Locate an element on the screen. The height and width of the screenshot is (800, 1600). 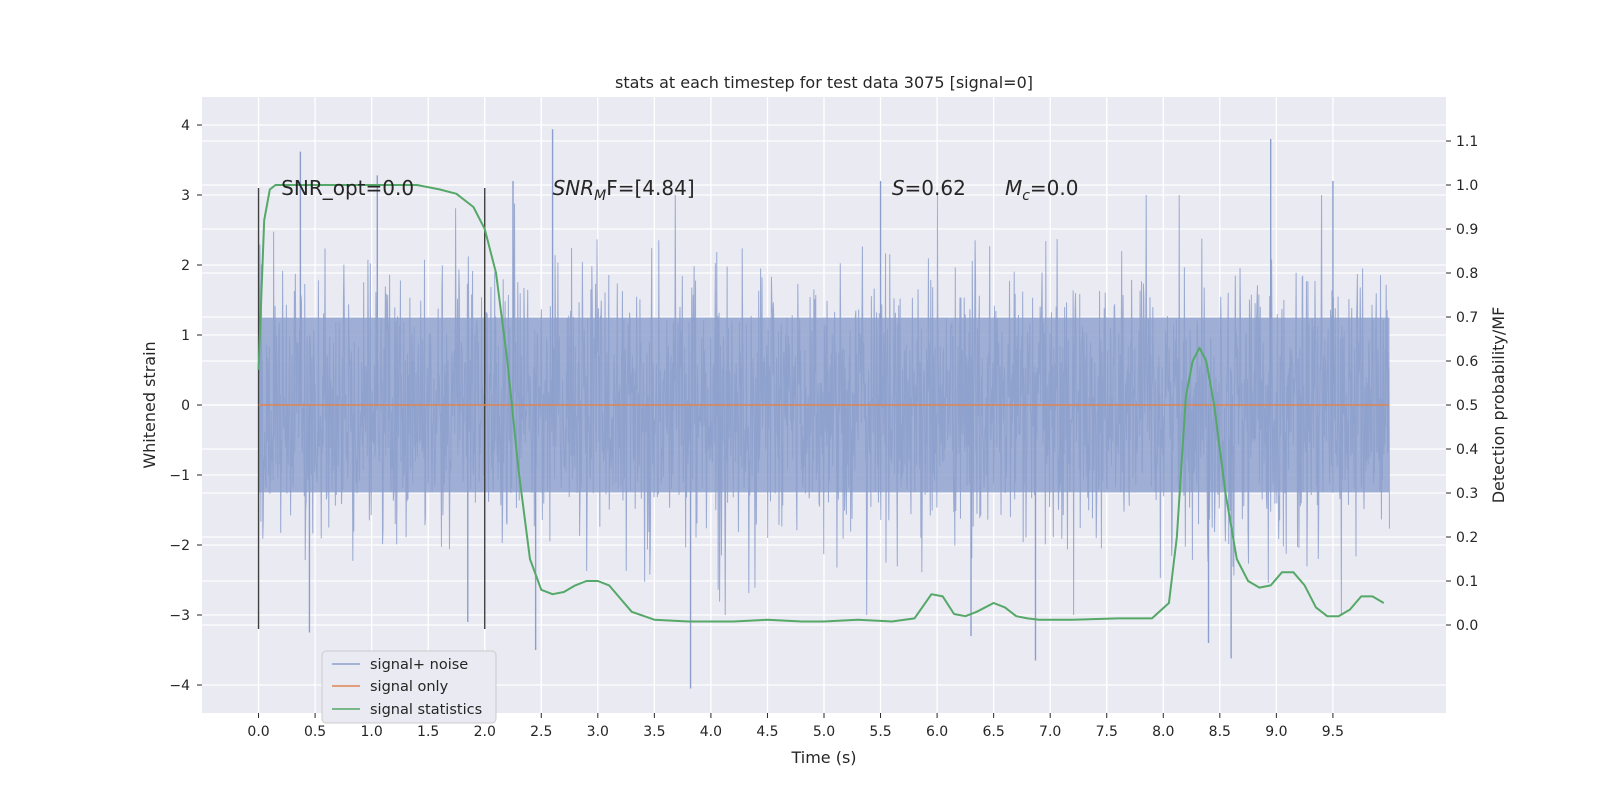
y2-tick-label: 0.4 is located at coordinates (1467, 450).